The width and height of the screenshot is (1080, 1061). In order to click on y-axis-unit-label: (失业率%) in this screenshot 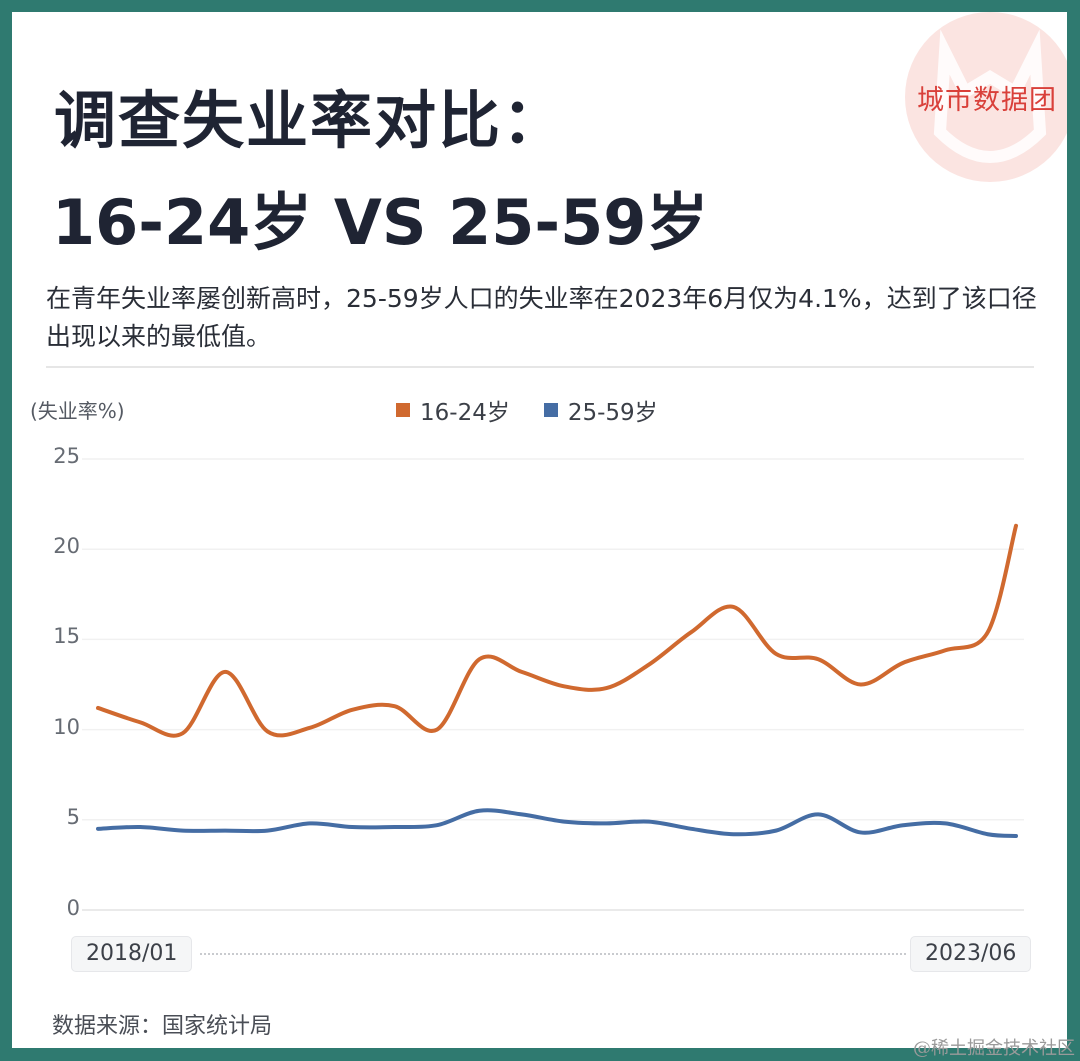, I will do `click(77, 411)`.